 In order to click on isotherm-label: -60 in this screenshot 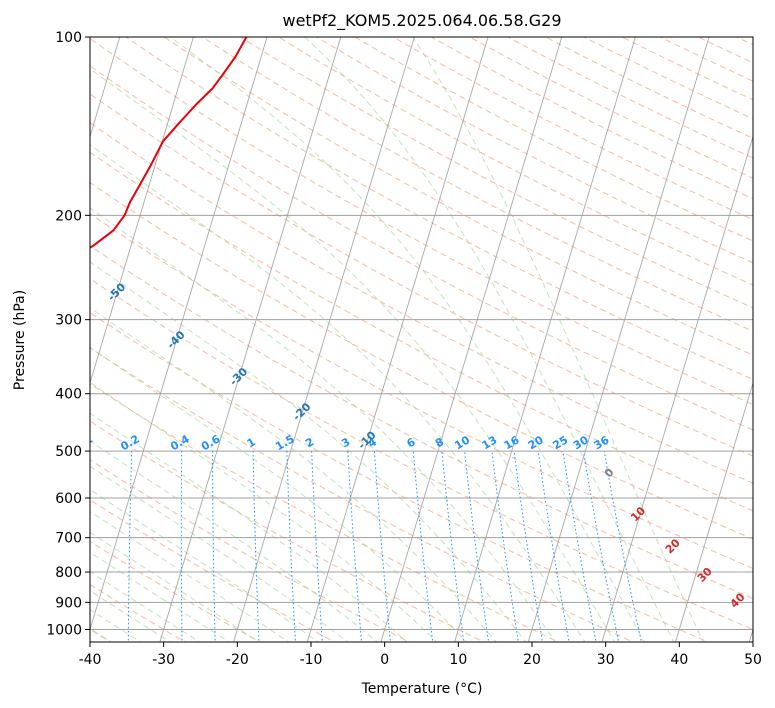, I will do `click(56, 244)`.